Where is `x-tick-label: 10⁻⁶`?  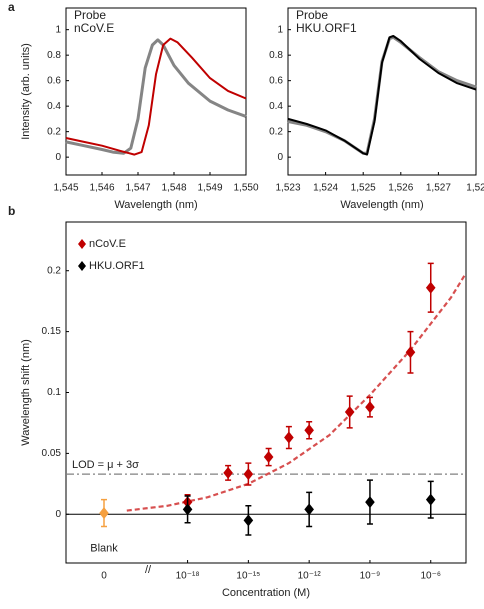 x-tick-label: 10⁻⁶ is located at coordinates (430, 576).